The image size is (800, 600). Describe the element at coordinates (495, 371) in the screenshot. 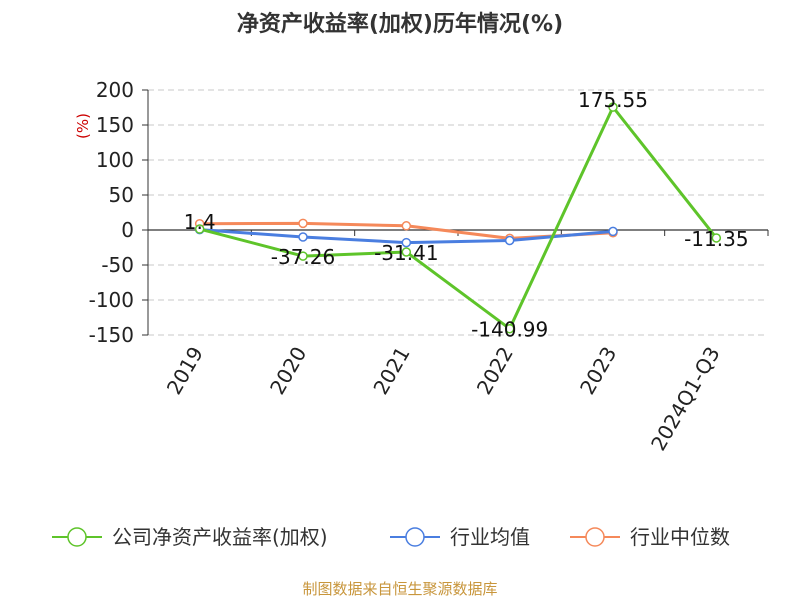

I see `x-tick-label: 2022` at that location.